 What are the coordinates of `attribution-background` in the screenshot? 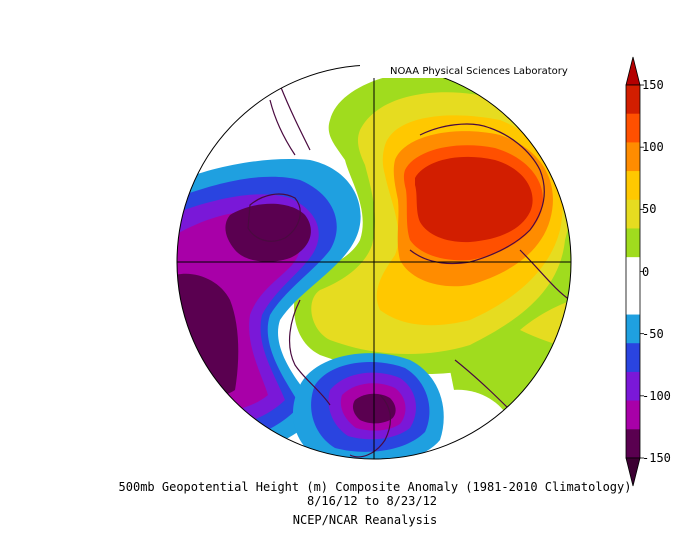 It's located at (465, 70).